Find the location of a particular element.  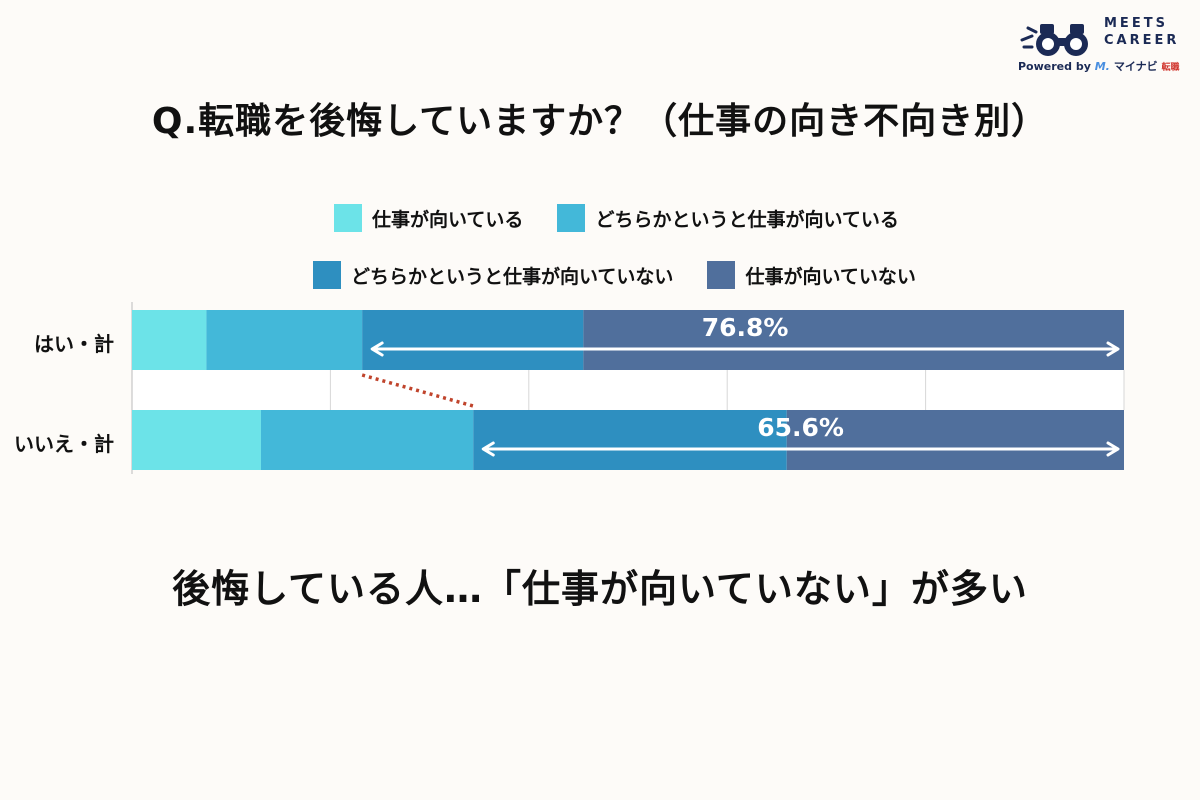

legend-swatch-s2 is located at coordinates (571, 218).